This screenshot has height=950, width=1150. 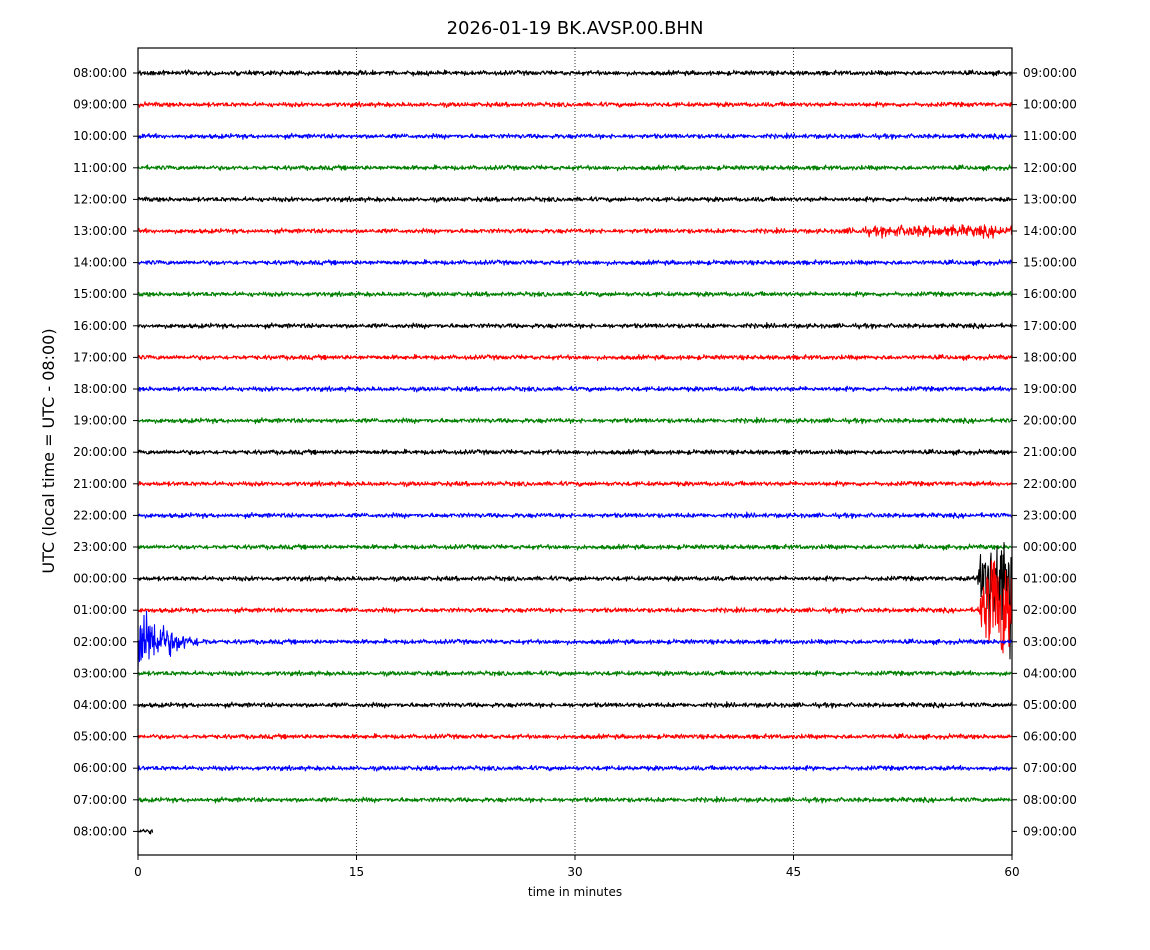 I want to click on x-tick-label: 45, so click(x=793, y=872).